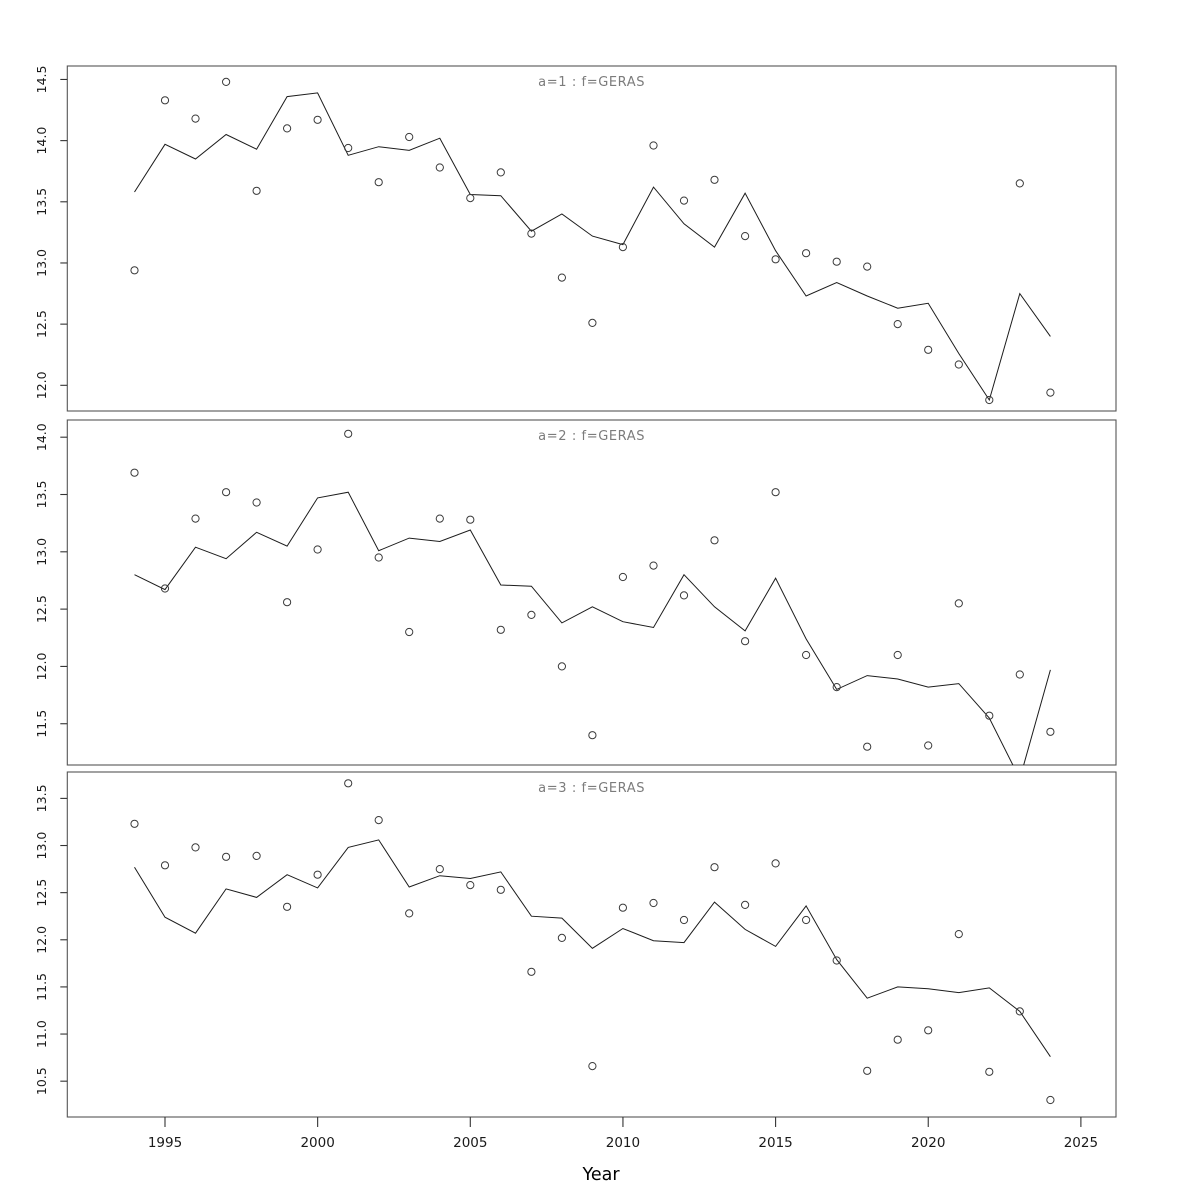 The image size is (1200, 1204). Describe the element at coordinates (928, 1143) in the screenshot. I see `x-axis-tick-label: 2020` at that location.